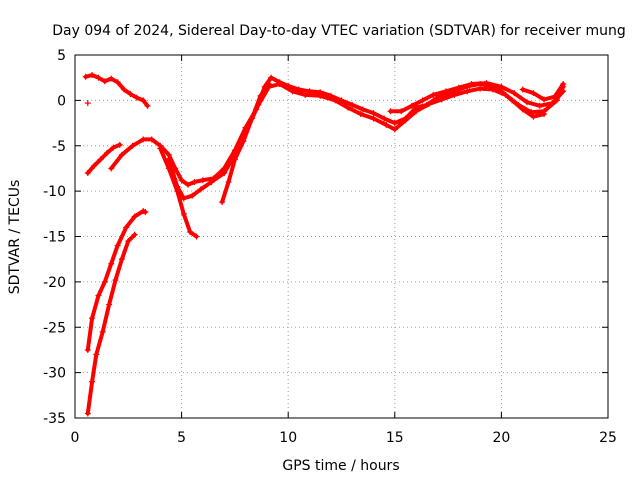  Describe the element at coordinates (54, 374) in the screenshot. I see `y-tick-label: -30` at that location.